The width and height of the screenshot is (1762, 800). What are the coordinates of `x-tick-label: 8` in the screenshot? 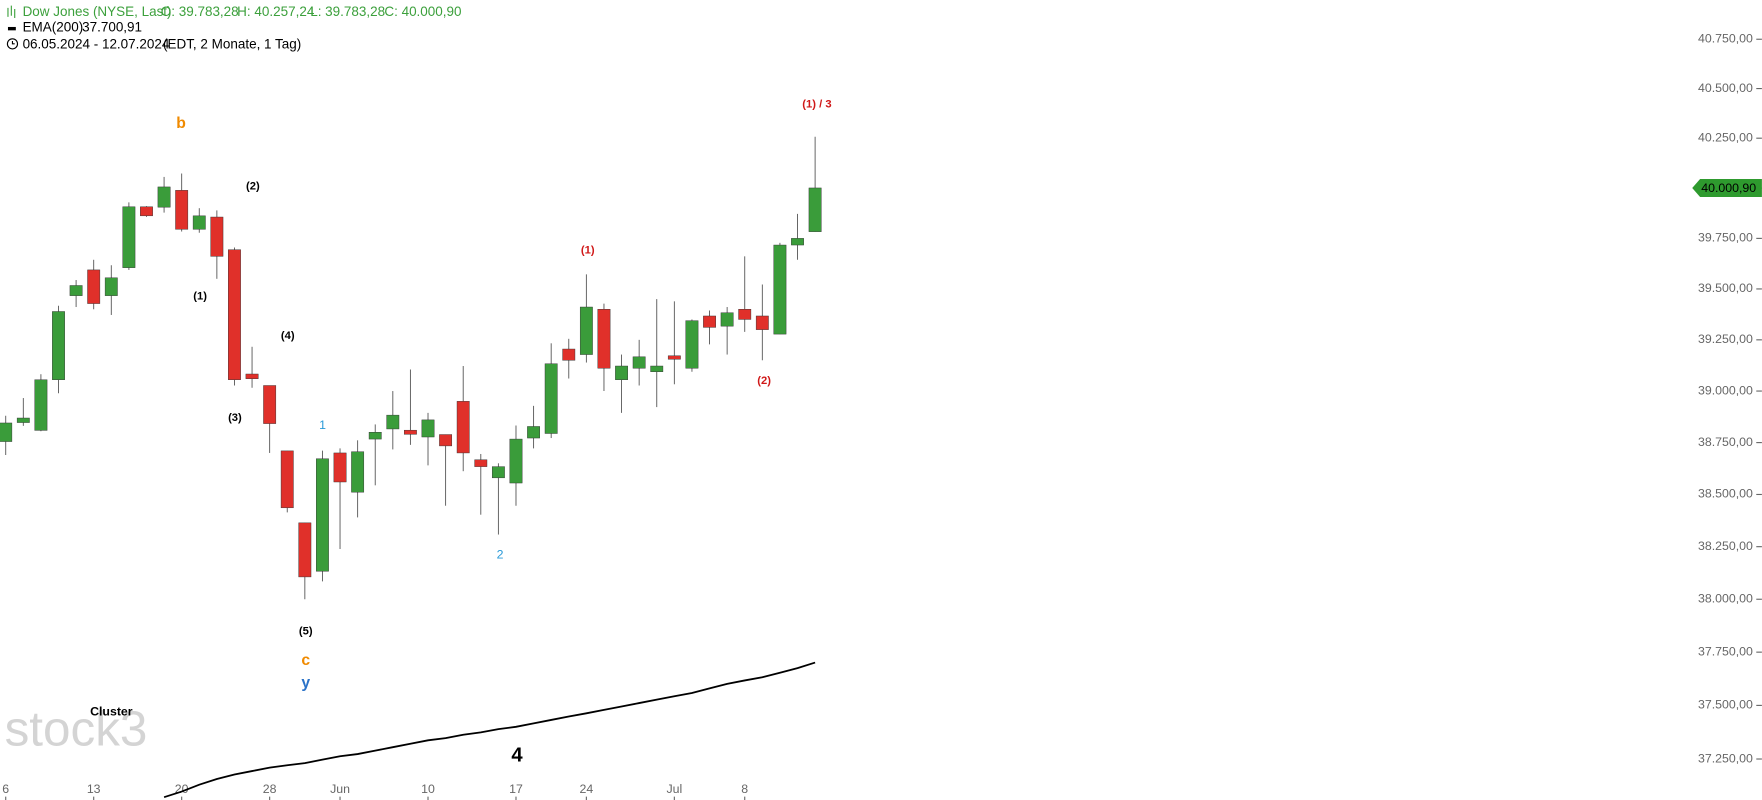 It's located at (744, 789).